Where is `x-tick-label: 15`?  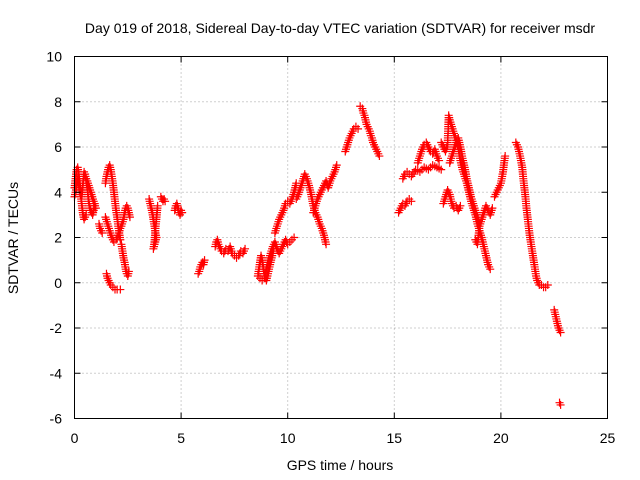
x-tick-label: 15 is located at coordinates (395, 438).